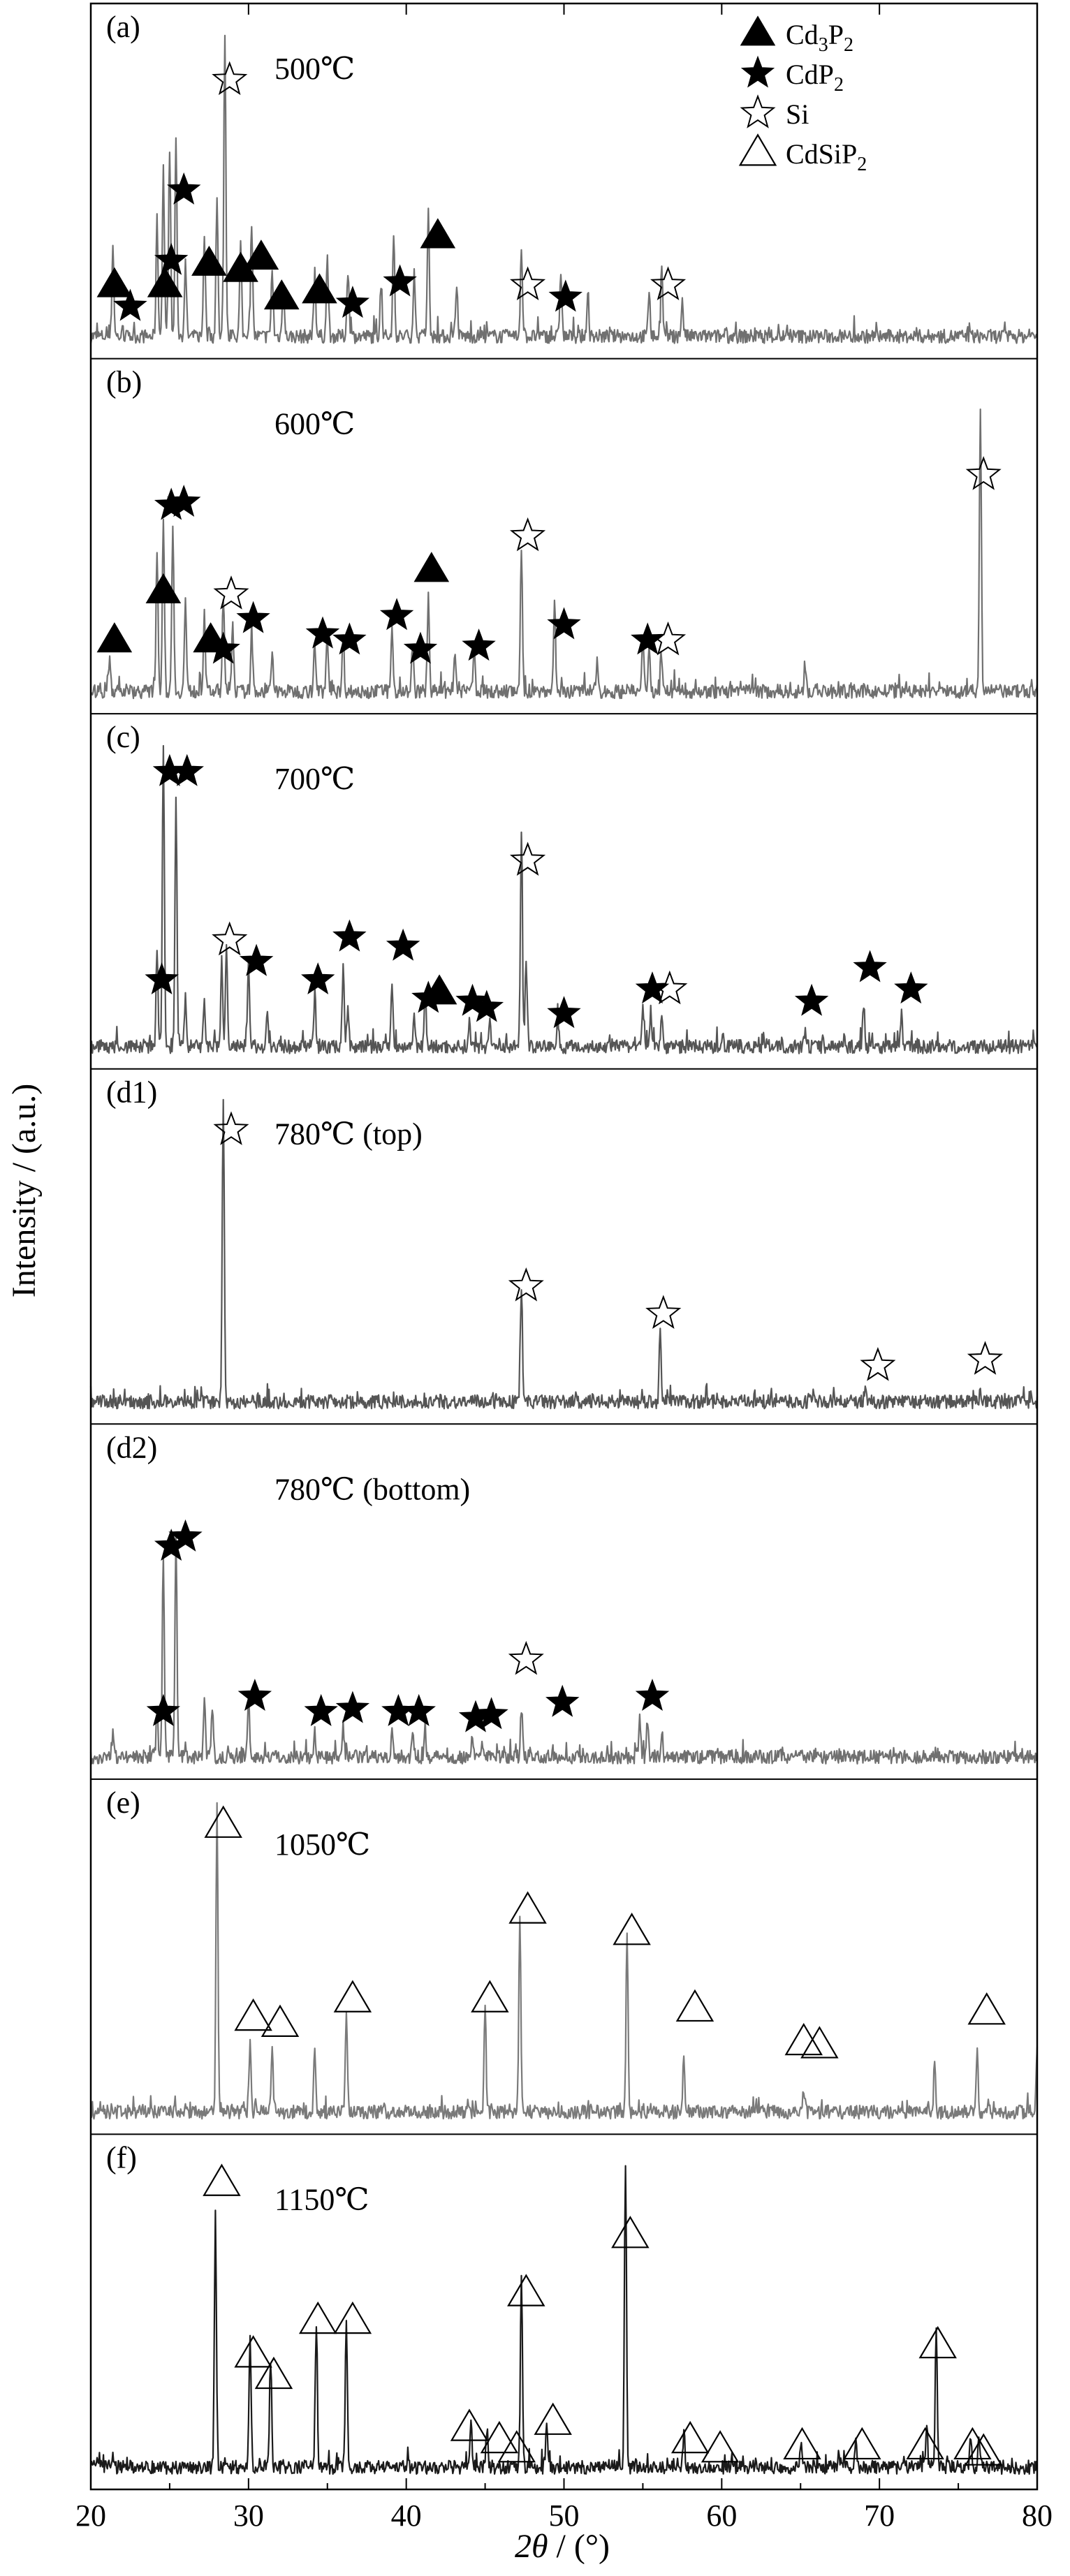  What do you see at coordinates (314, 779) in the screenshot?
I see `temperature-label: 700℃` at bounding box center [314, 779].